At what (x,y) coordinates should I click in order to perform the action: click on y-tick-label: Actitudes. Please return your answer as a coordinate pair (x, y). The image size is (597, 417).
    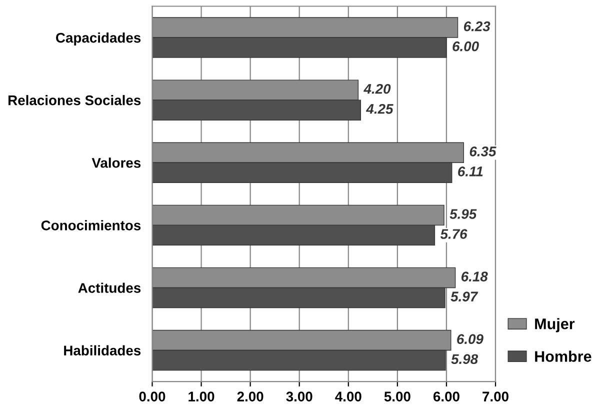
    Looking at the image, I should click on (109, 287).